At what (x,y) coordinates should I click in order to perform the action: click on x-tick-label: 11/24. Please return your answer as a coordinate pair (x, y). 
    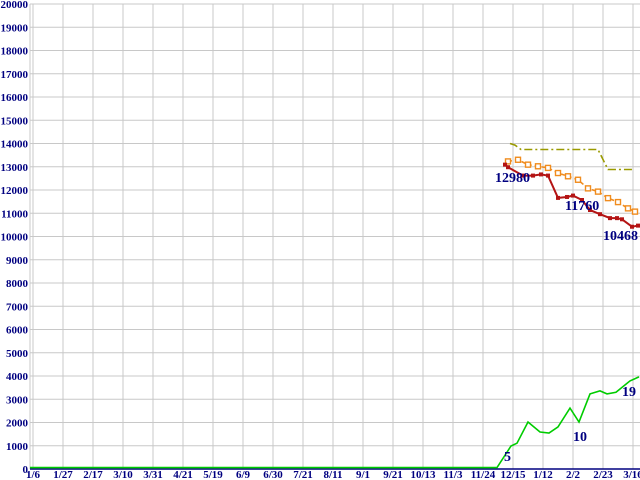
    Looking at the image, I should click on (483, 474).